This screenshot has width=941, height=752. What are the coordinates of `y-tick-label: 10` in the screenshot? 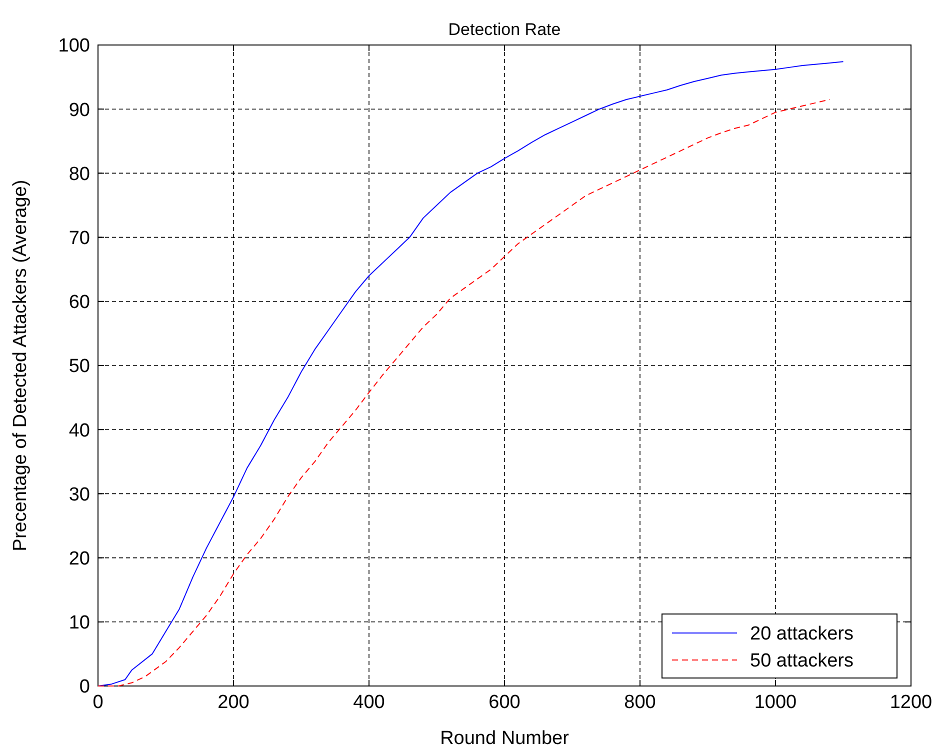 It's located at (79, 623).